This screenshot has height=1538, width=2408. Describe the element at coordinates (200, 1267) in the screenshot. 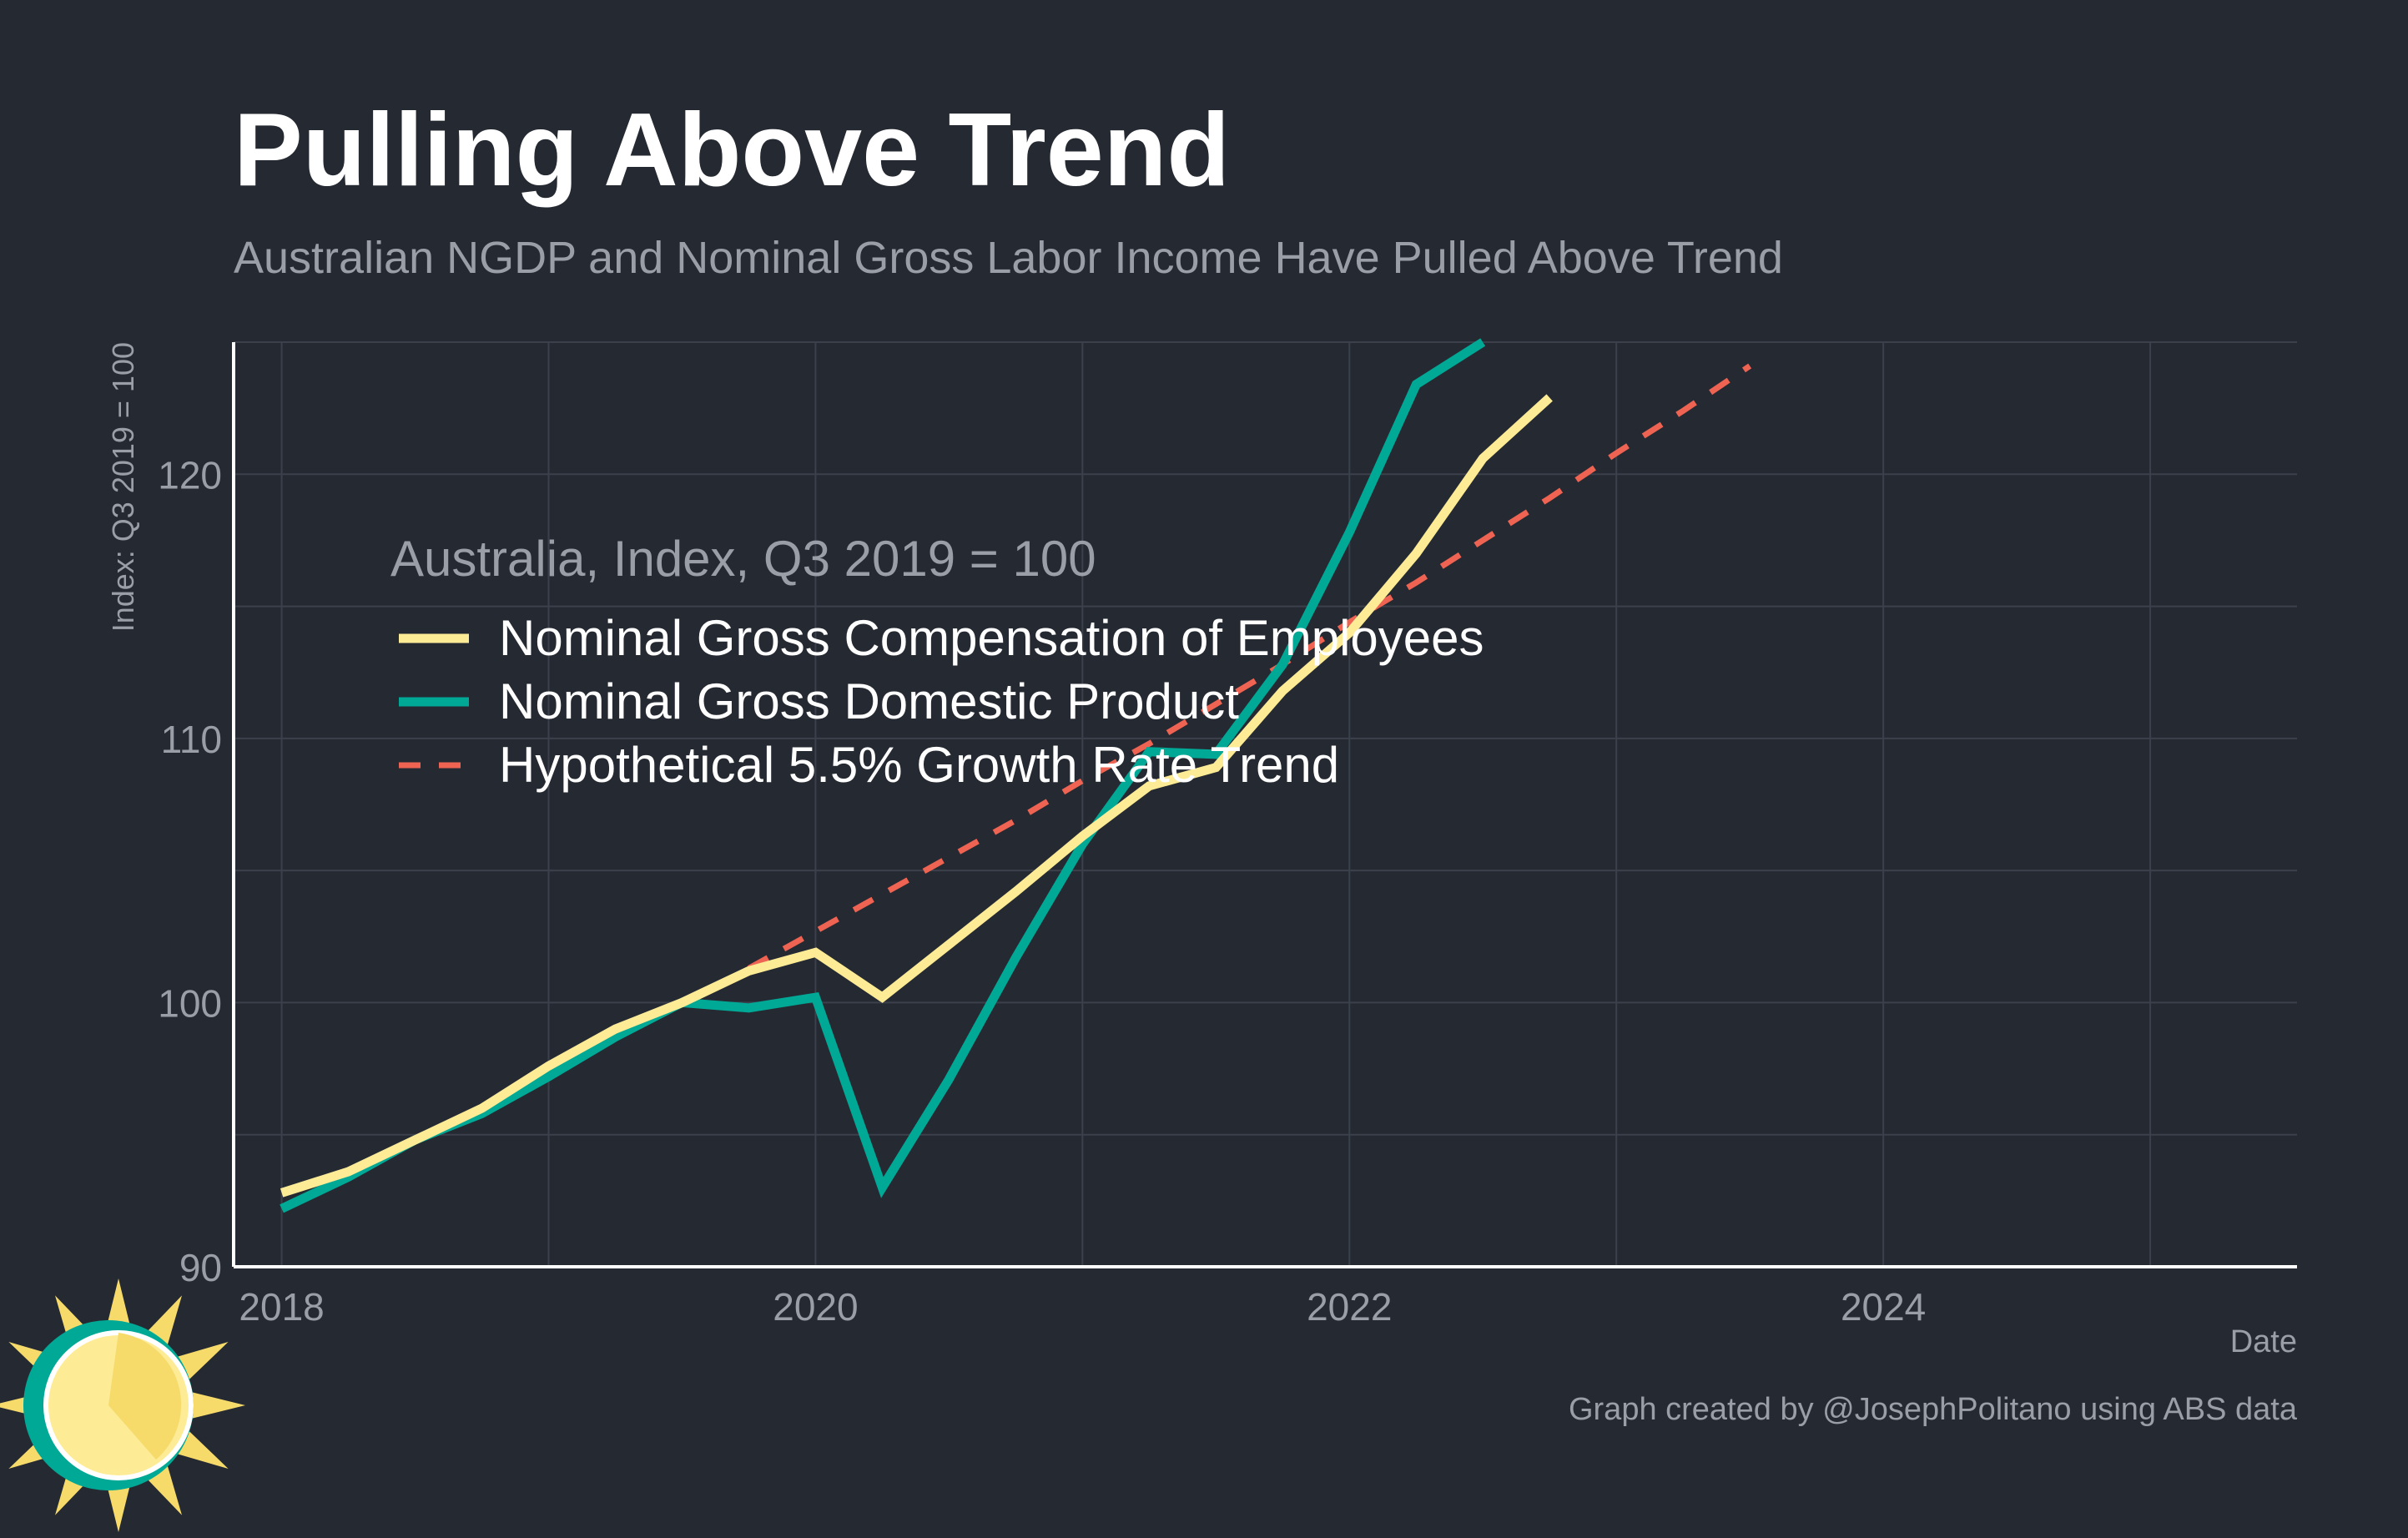

I see `y-tick-label: 90` at that location.